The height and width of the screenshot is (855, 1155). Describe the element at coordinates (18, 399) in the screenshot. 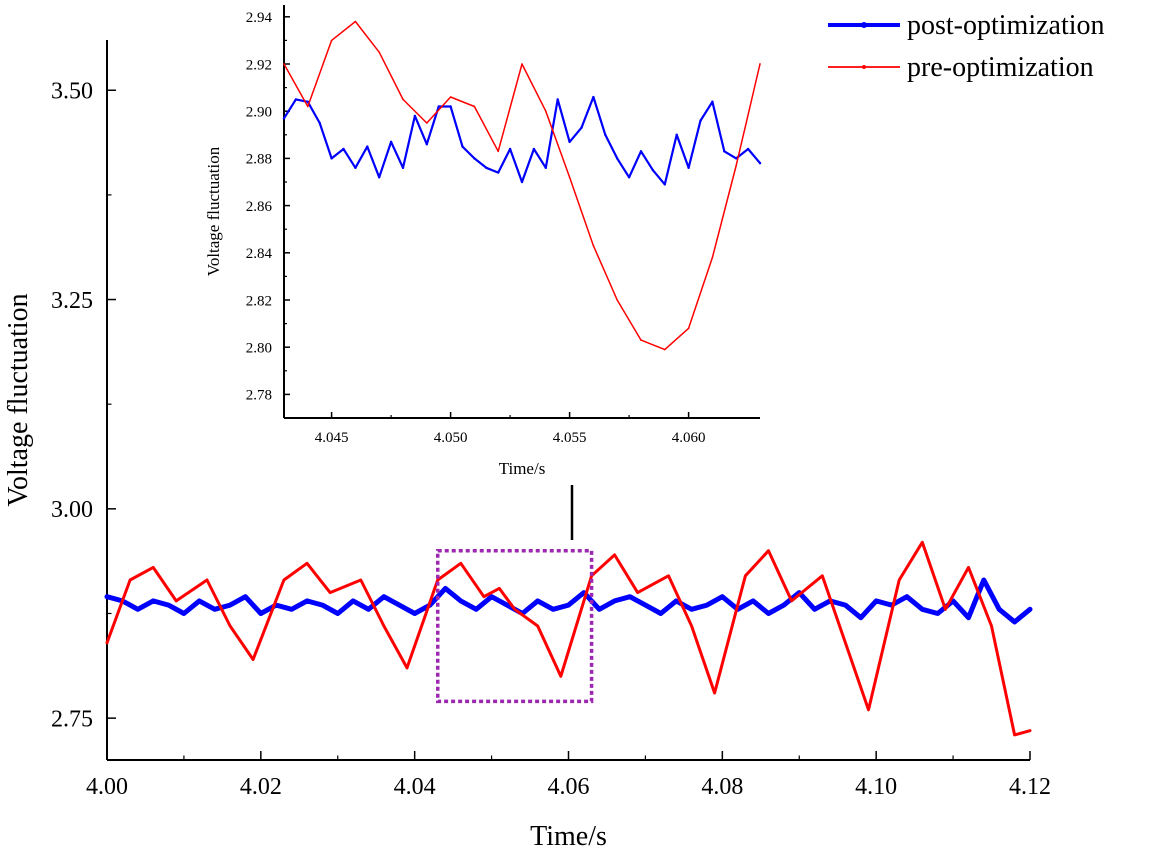

I see `main-y-axis-label: Voltage fluctuation` at that location.